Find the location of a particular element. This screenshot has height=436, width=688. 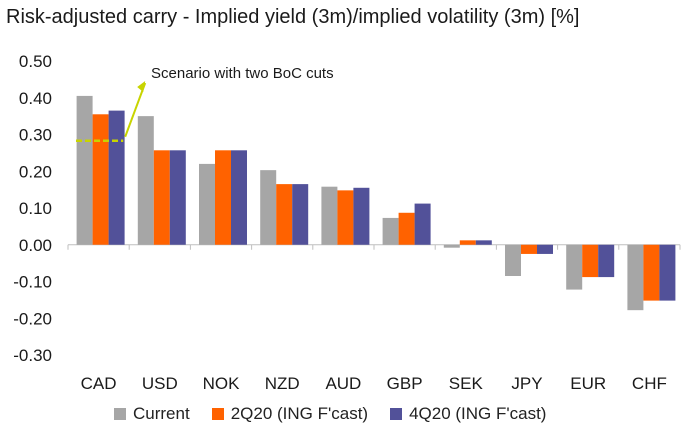

legend-label: 2Q20 (ING F'cast) is located at coordinates (299, 413).